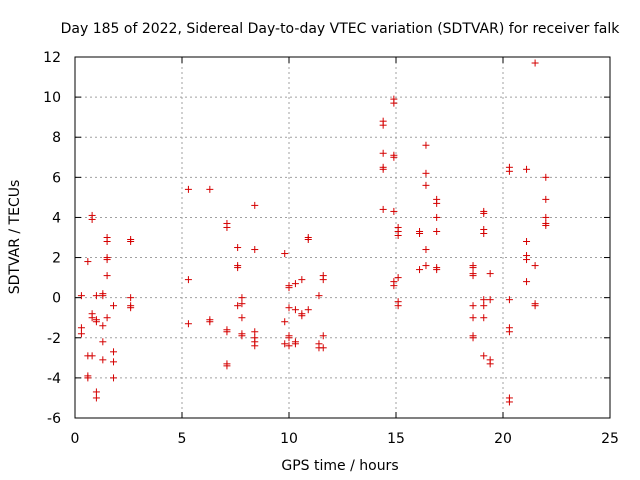  What do you see at coordinates (52, 58) in the screenshot?
I see `y-tick-label: 12` at bounding box center [52, 58].